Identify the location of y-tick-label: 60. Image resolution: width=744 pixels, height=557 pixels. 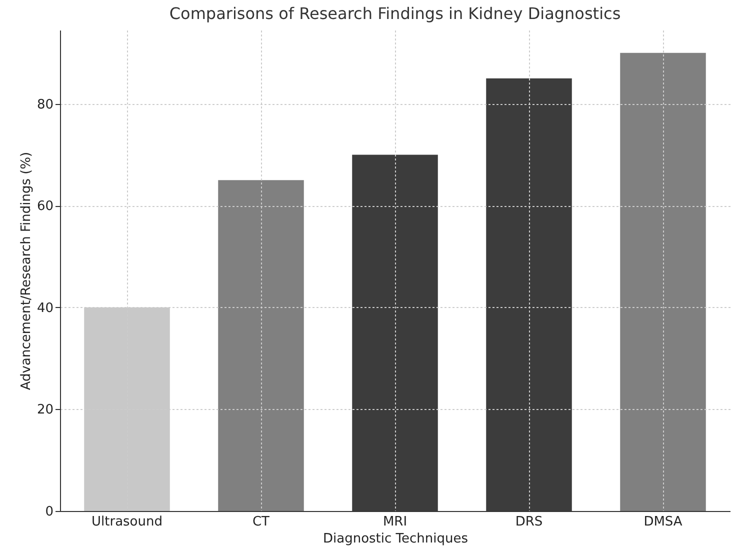
(45, 206).